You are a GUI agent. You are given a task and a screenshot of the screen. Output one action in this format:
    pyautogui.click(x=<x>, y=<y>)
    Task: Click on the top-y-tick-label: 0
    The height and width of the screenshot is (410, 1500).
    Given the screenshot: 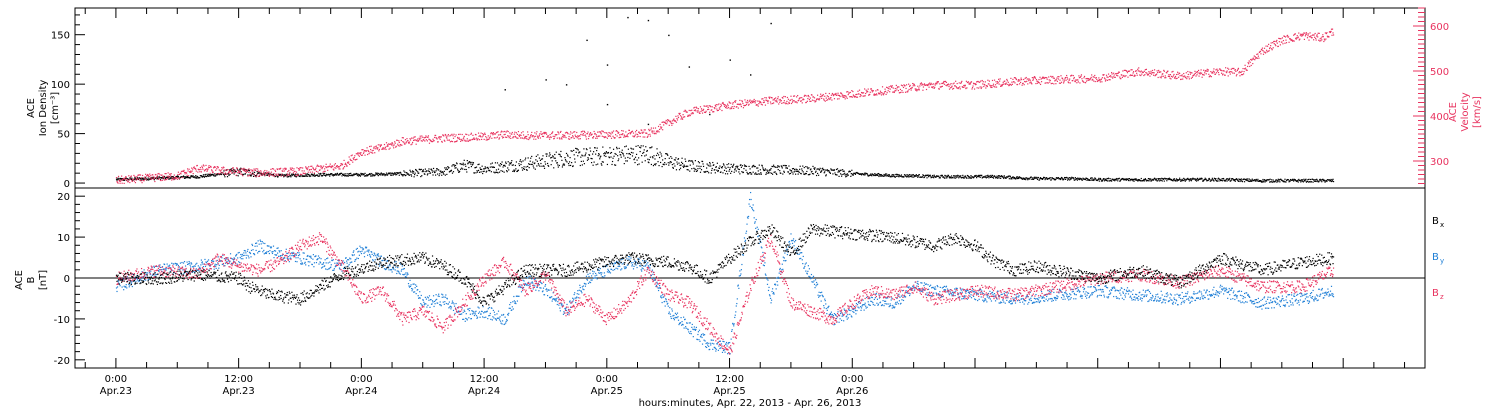 What is the action you would take?
    pyautogui.click(x=67, y=184)
    